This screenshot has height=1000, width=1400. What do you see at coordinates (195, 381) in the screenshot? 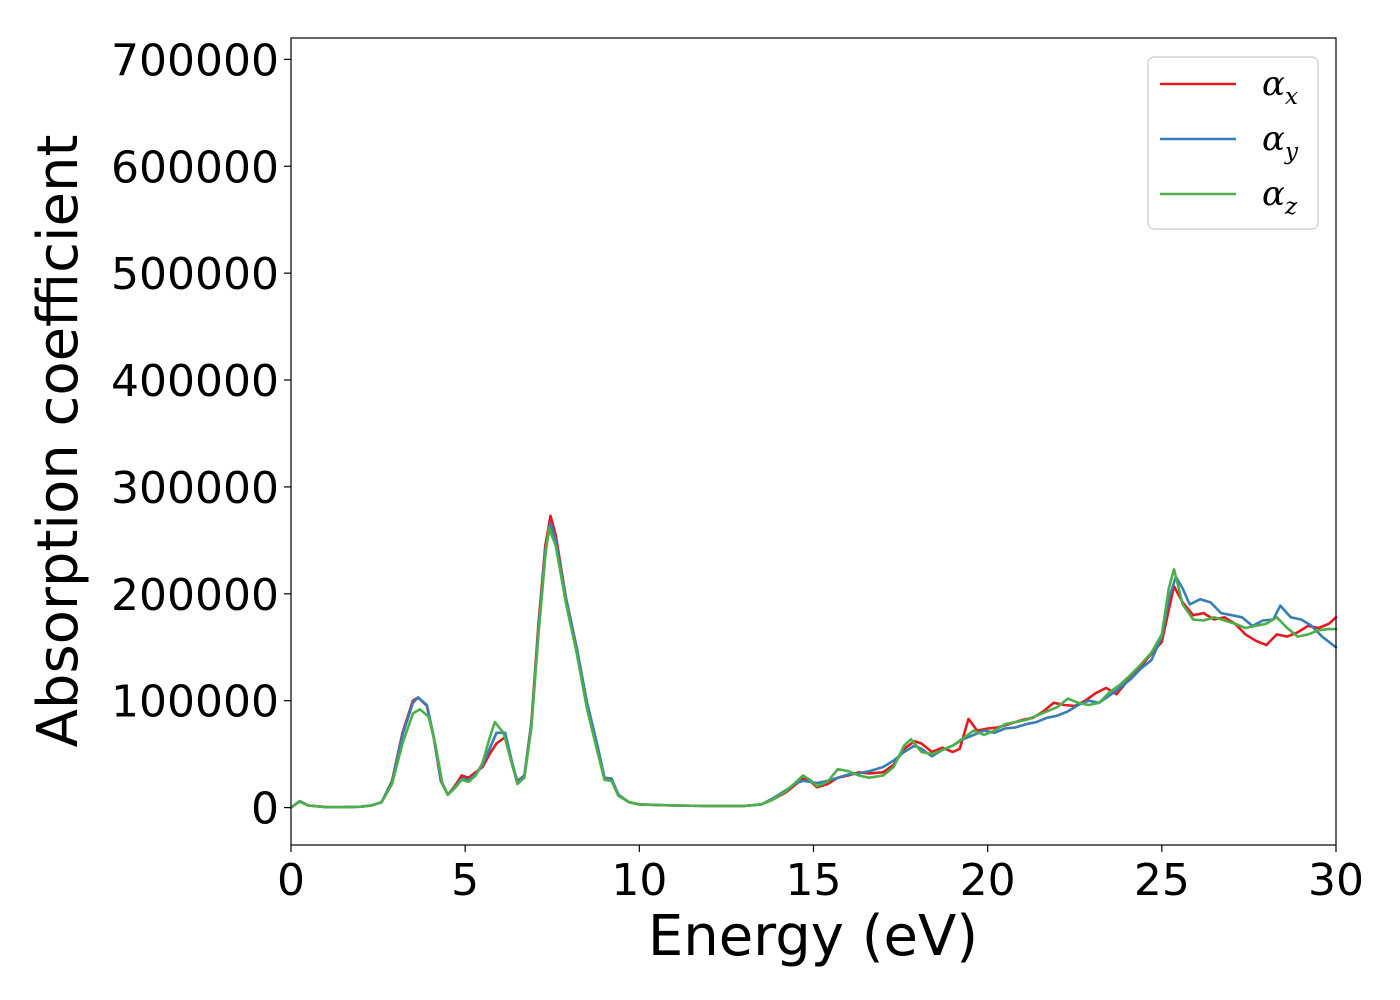
I see `y-tick-label: 400000` at bounding box center [195, 381].